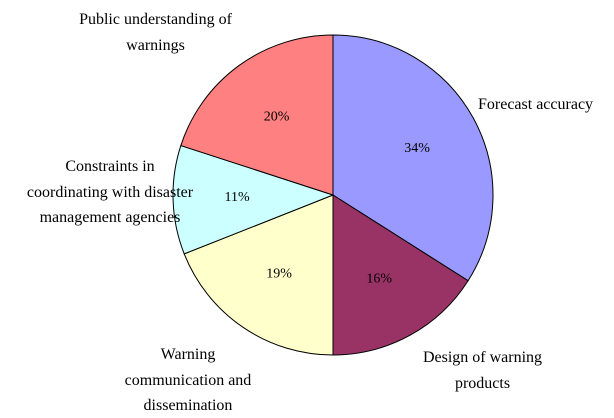  Describe the element at coordinates (482, 370) in the screenshot. I see `category-label: Design of warning products` at that location.